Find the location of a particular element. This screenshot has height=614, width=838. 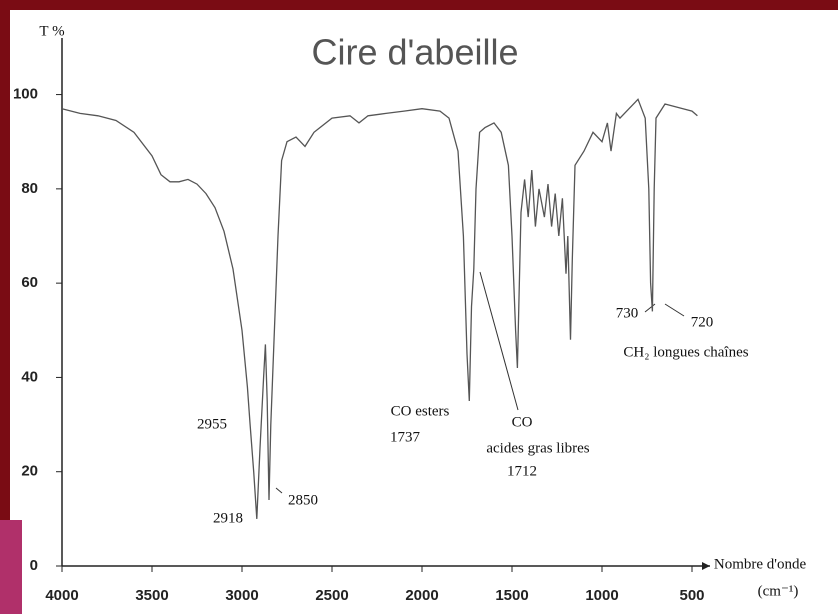

annotation: CH₂ longues chaînes is located at coordinates (685, 352).